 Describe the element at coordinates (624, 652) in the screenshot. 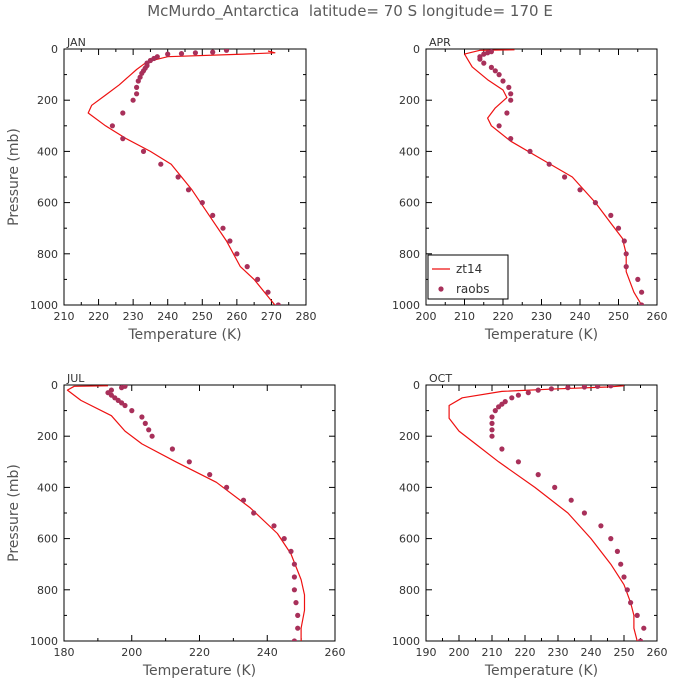

I see `x-tick-label: 250` at that location.